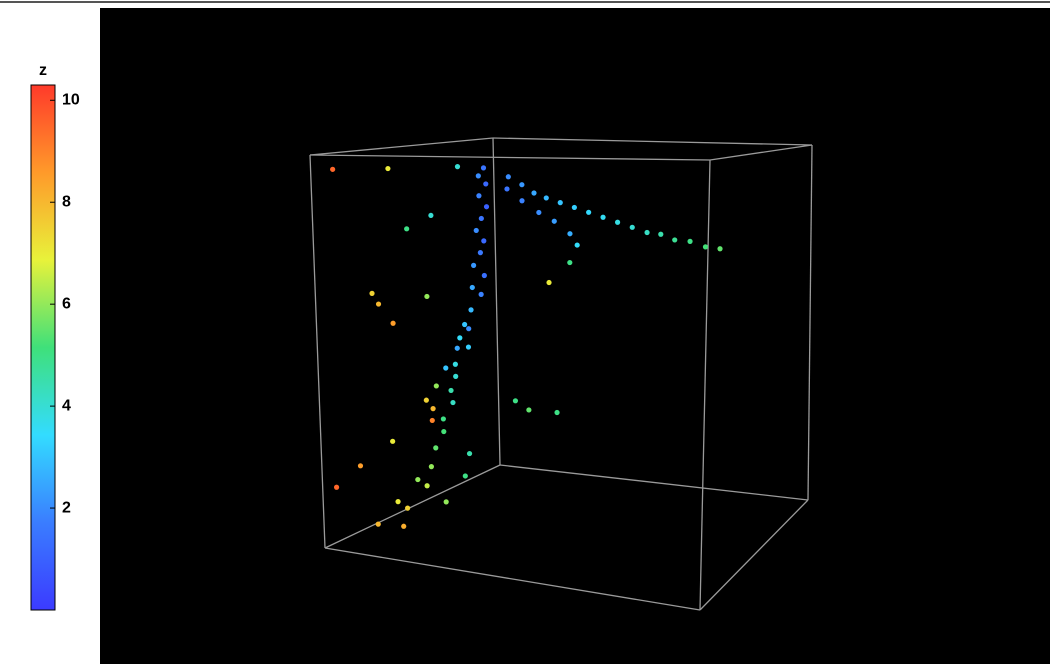  I want to click on colorbar-ticks: 2 4 6 8 10, so click(65, 304).